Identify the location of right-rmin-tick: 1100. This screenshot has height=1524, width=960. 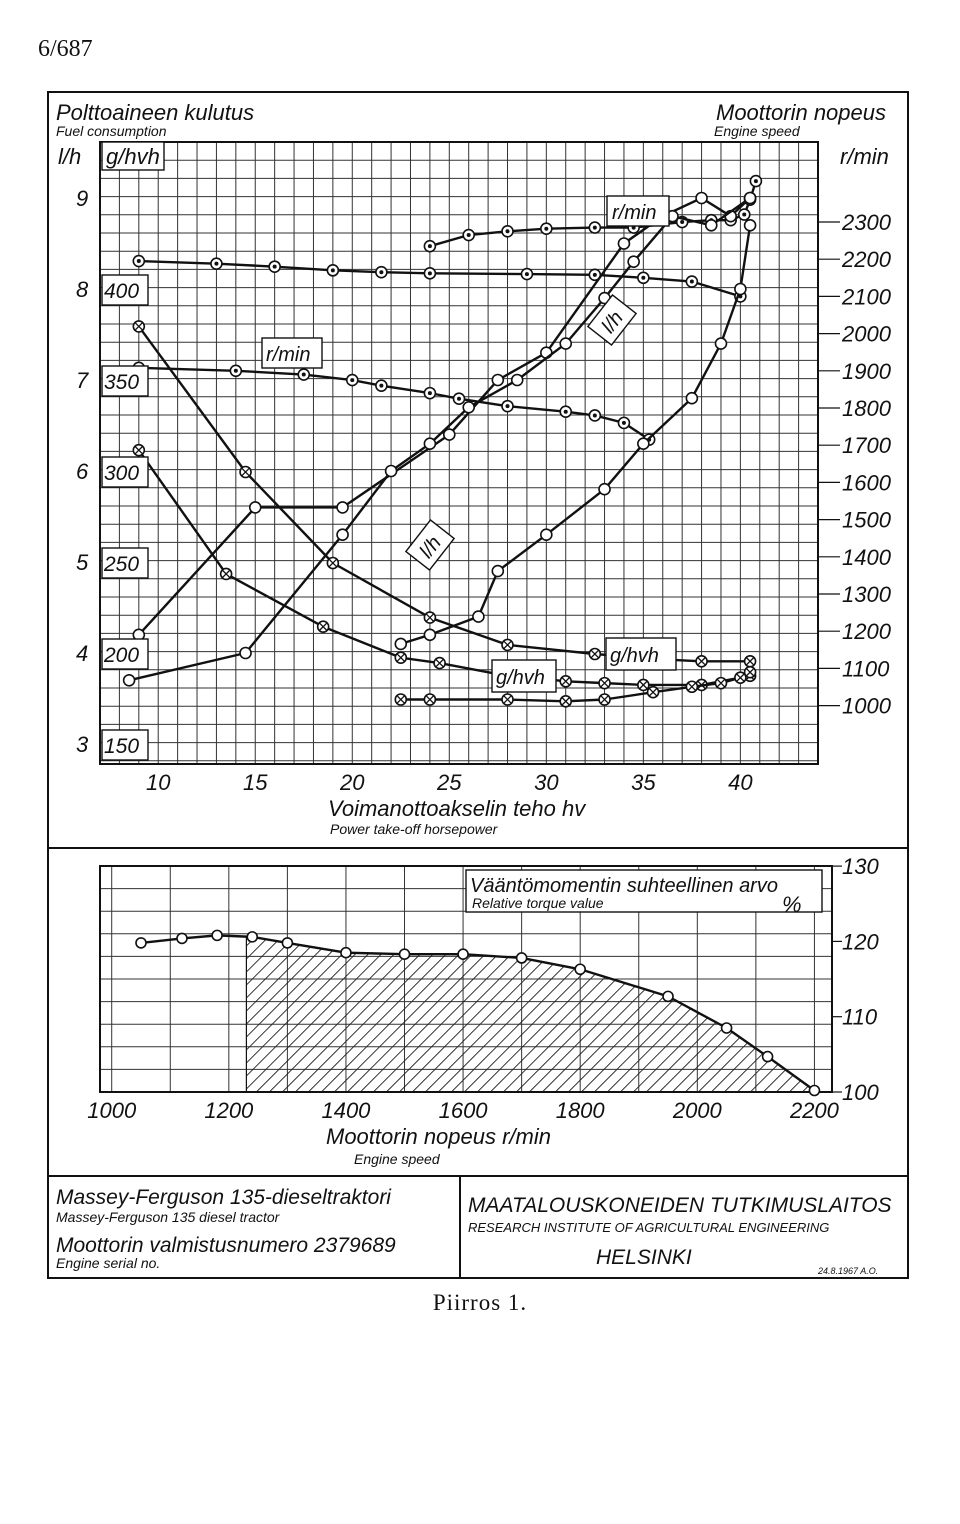
(866, 668).